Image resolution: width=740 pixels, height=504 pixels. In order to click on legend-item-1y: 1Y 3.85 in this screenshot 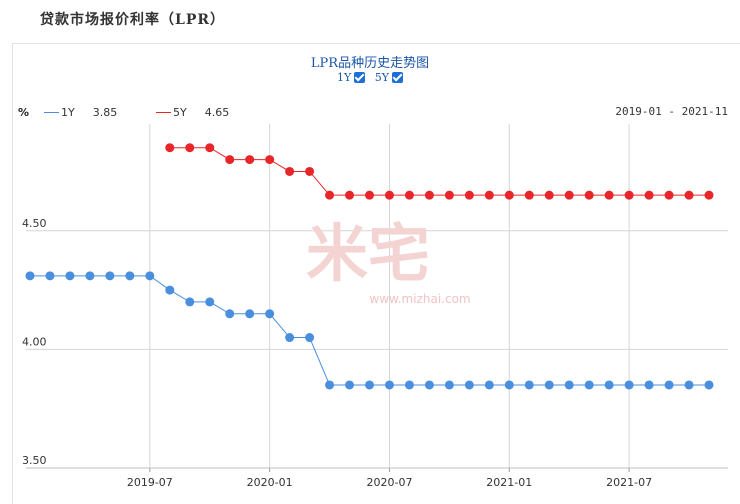, I will do `click(80, 112)`.